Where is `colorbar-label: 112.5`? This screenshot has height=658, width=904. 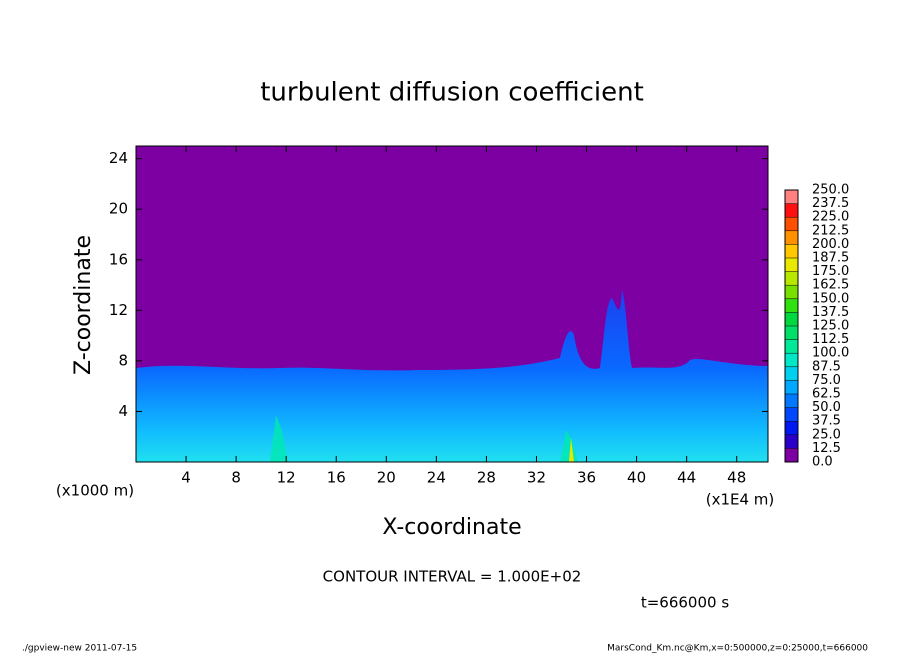
colorbar-label: 112.5 is located at coordinates (830, 339).